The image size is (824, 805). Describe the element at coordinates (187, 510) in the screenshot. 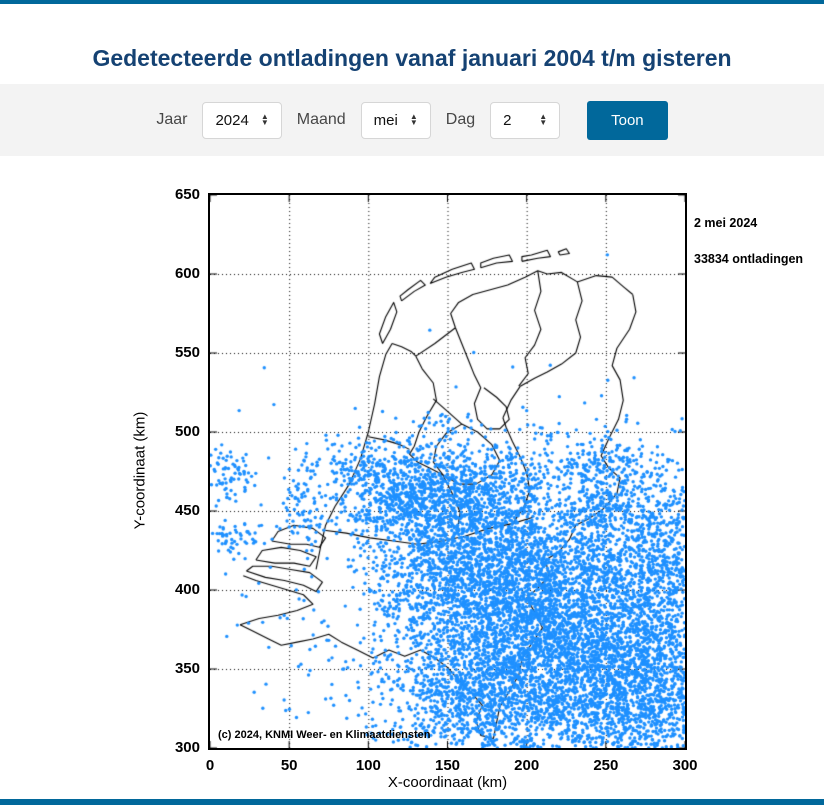

I see `y-tick-label: 450` at that location.